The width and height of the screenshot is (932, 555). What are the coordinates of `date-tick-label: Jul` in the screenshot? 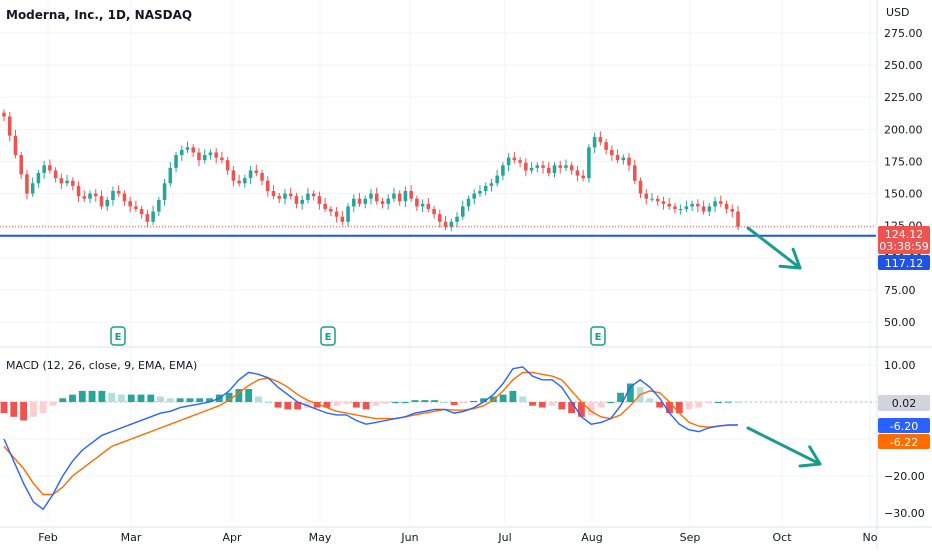 It's located at (504, 537).